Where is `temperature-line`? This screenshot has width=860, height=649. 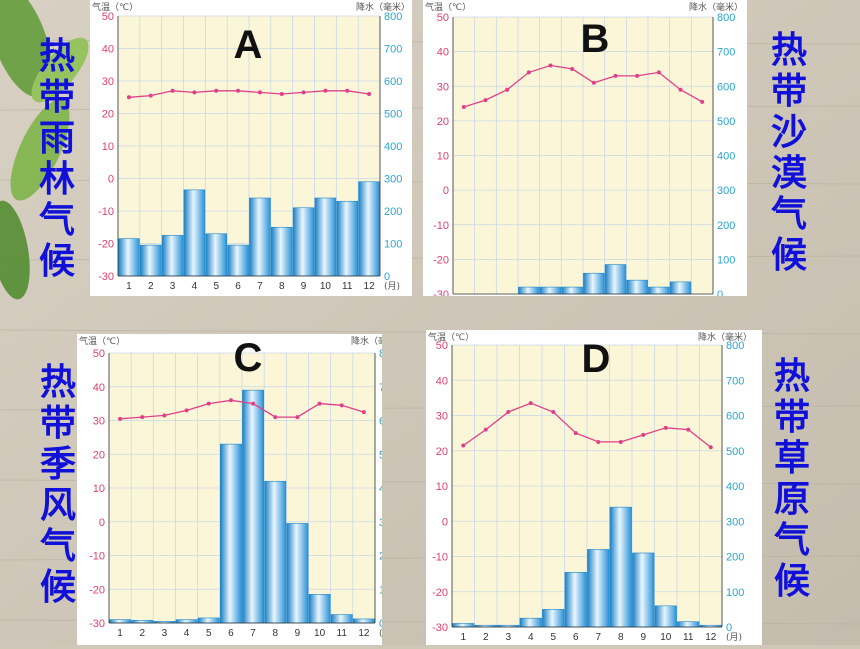 temperature-line is located at coordinates (583, 86).